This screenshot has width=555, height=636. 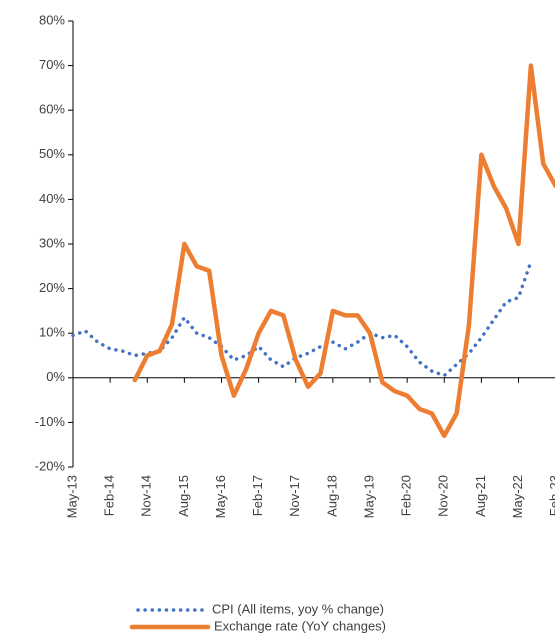 What do you see at coordinates (55, 376) in the screenshot?
I see `y-tick-label: 0%` at bounding box center [55, 376].